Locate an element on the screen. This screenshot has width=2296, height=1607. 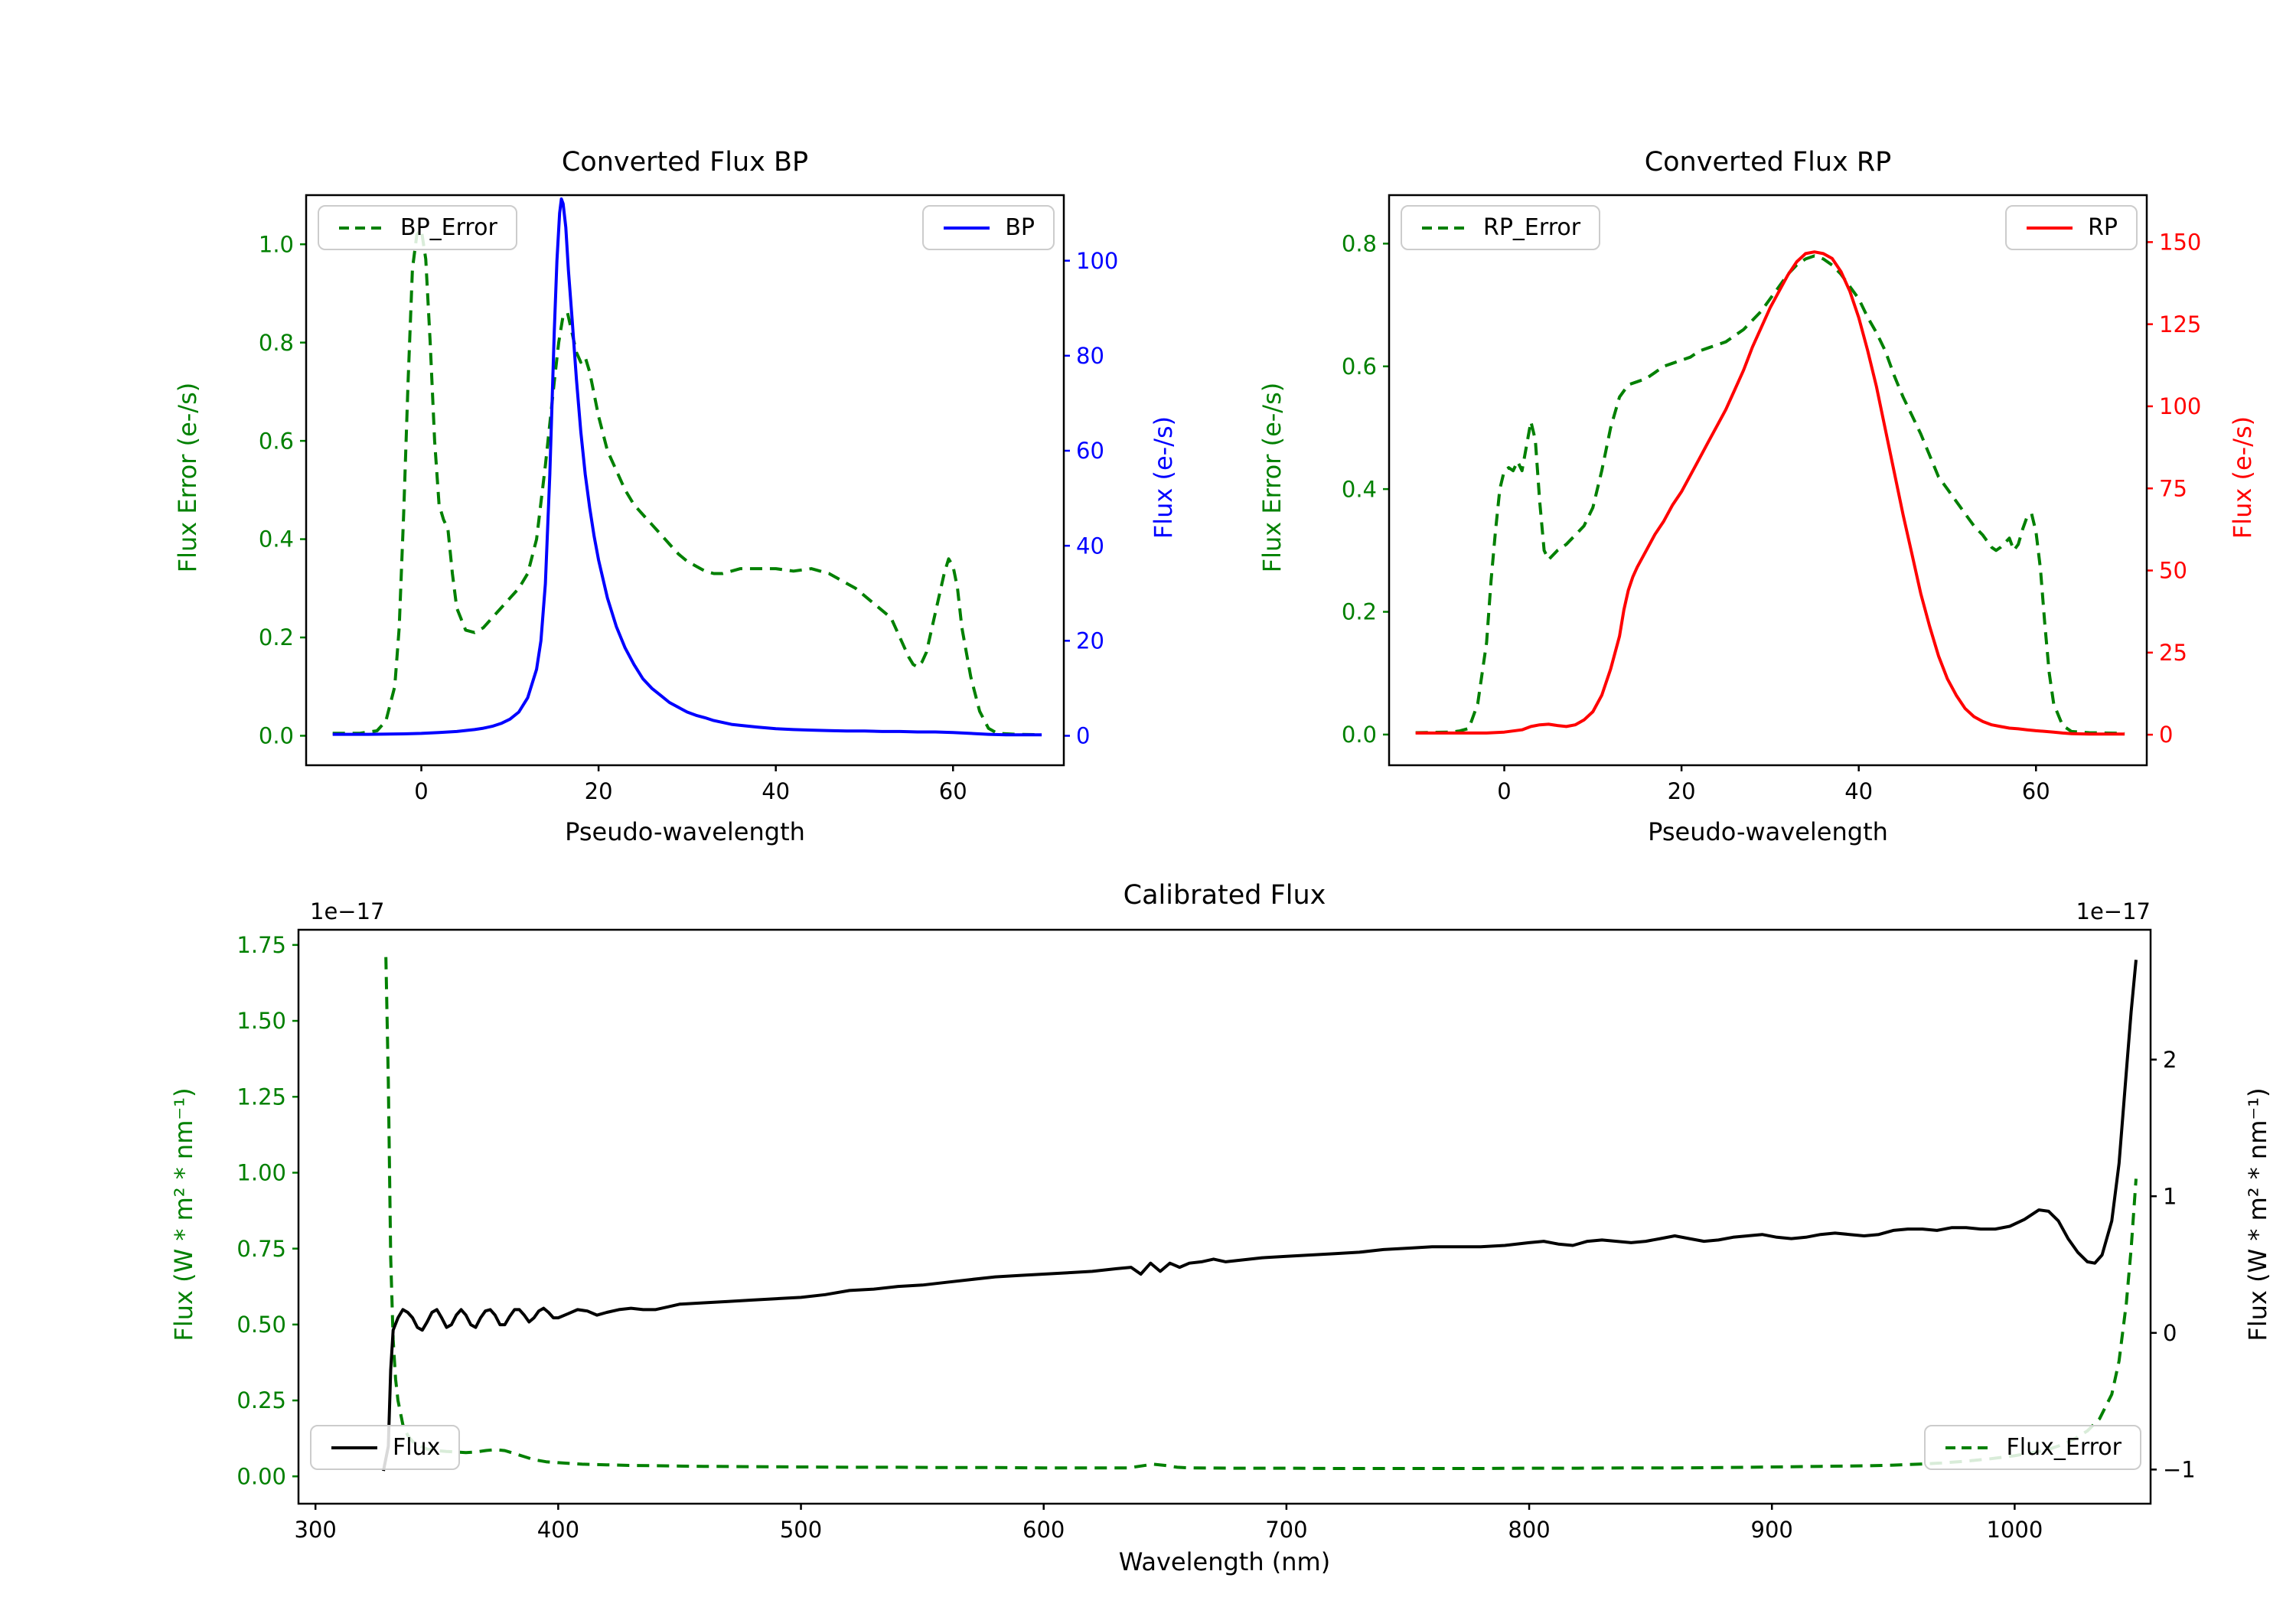
svg-text: 1.75 is located at coordinates (261, 945).